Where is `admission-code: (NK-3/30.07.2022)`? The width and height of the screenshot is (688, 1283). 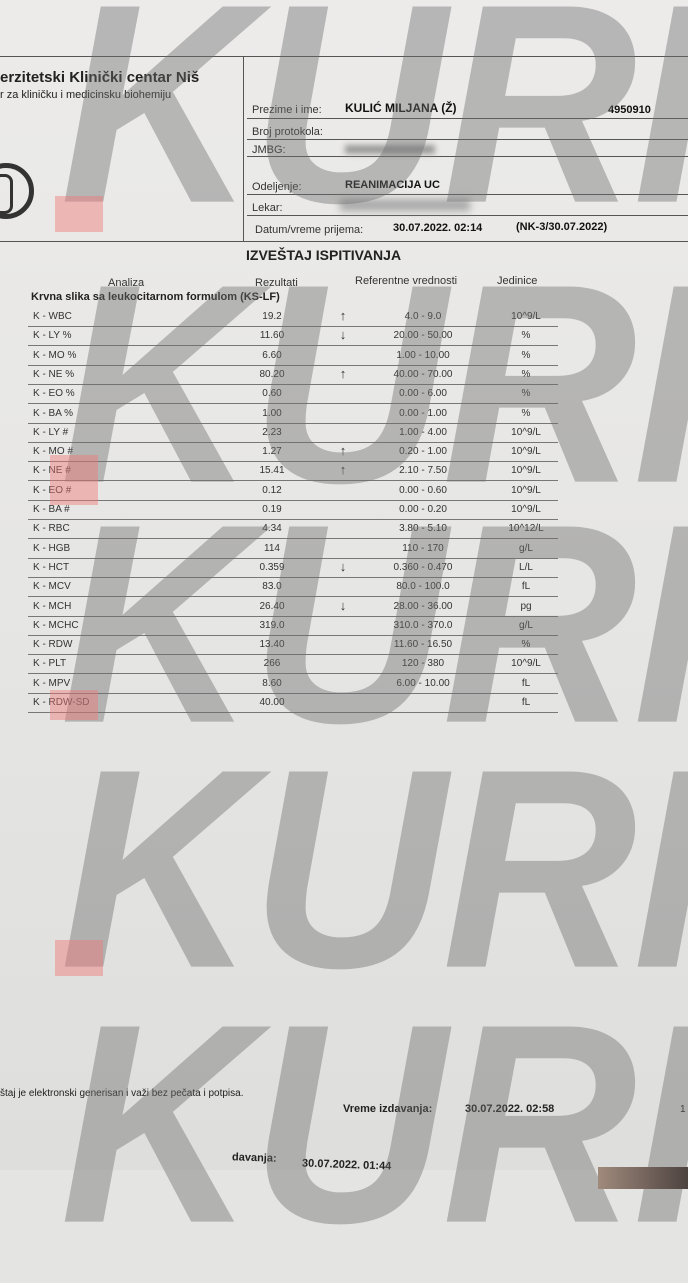 admission-code: (NK-3/30.07.2022) is located at coordinates (562, 227).